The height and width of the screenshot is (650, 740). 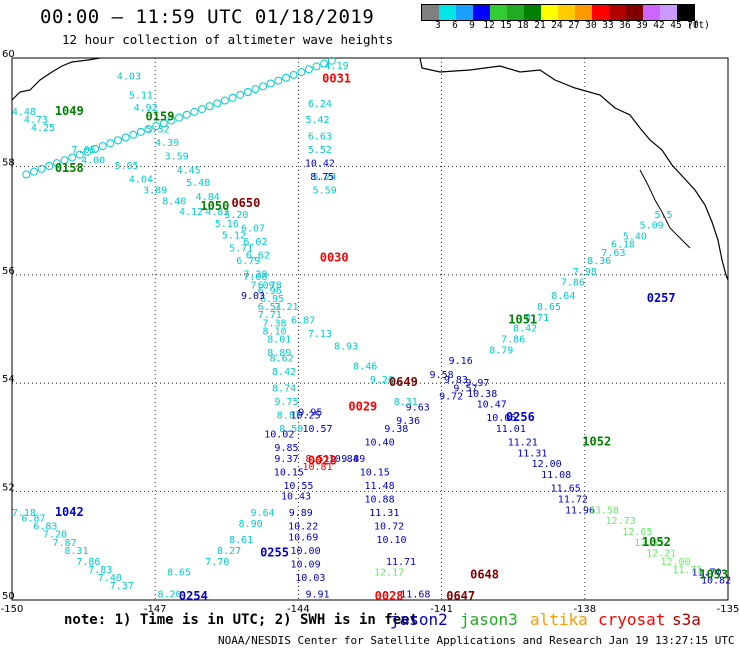 What do you see at coordinates (298, 609) in the screenshot?
I see `x-tick-label: -144` at bounding box center [298, 609].